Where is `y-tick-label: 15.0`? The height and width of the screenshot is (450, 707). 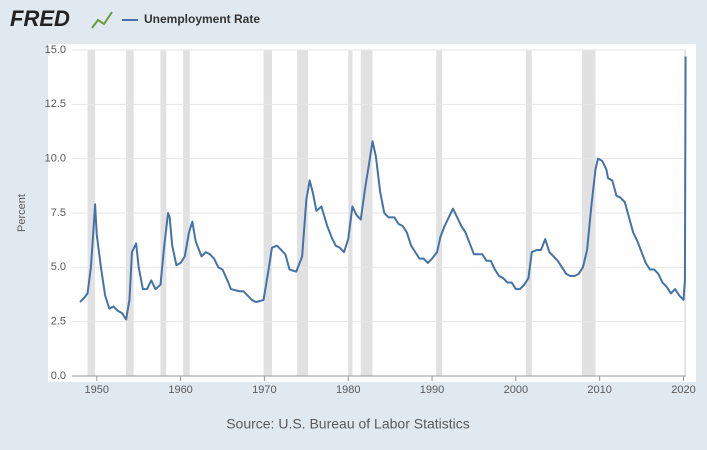 y-tick-label: 15.0 is located at coordinates (55, 50).